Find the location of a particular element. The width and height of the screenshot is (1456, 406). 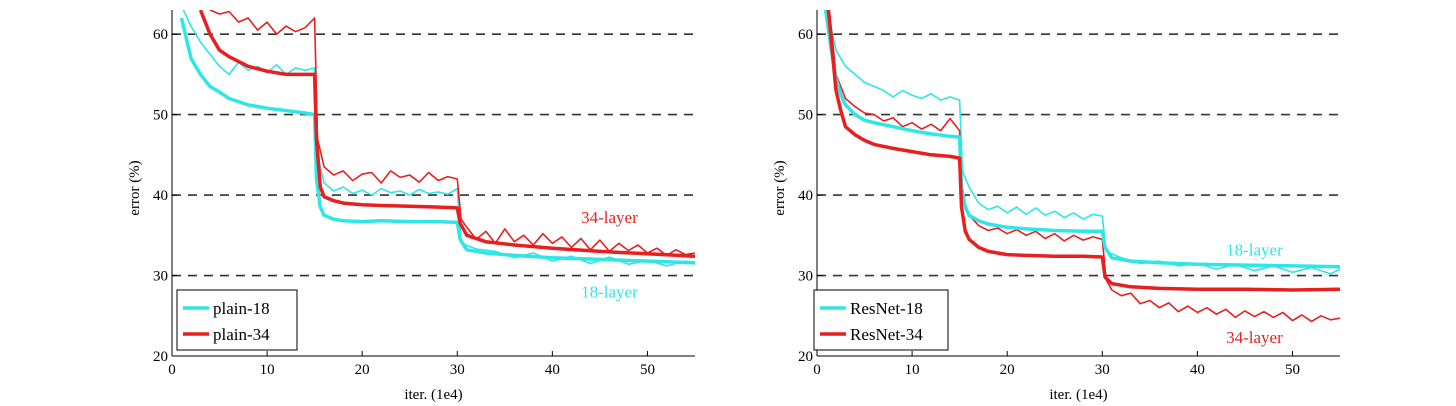

legend-entry-label: ResNet-18 is located at coordinates (886, 308).